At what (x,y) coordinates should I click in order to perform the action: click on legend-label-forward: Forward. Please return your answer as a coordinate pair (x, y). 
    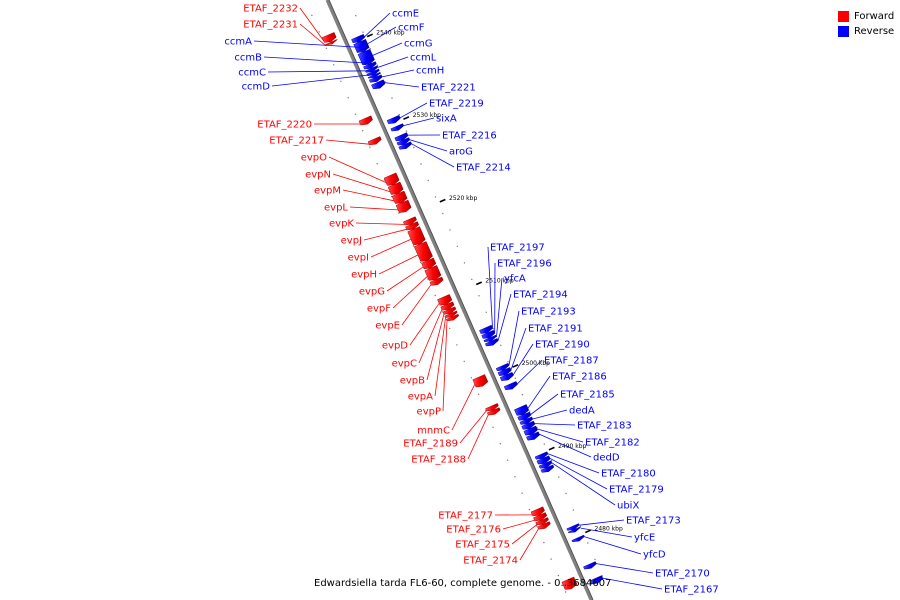
    Looking at the image, I should click on (874, 16).